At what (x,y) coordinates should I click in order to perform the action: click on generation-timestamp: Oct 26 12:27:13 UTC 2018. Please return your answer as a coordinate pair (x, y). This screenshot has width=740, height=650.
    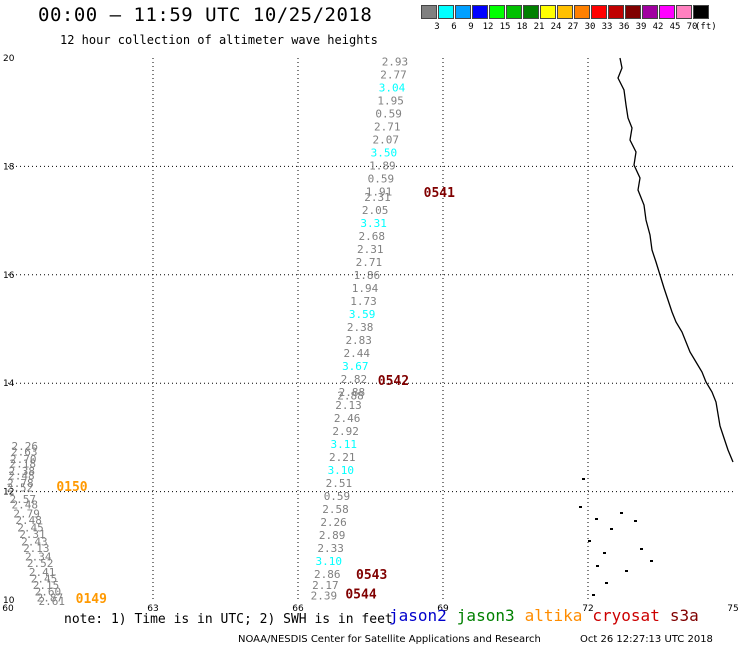
    Looking at the image, I should click on (646, 639).